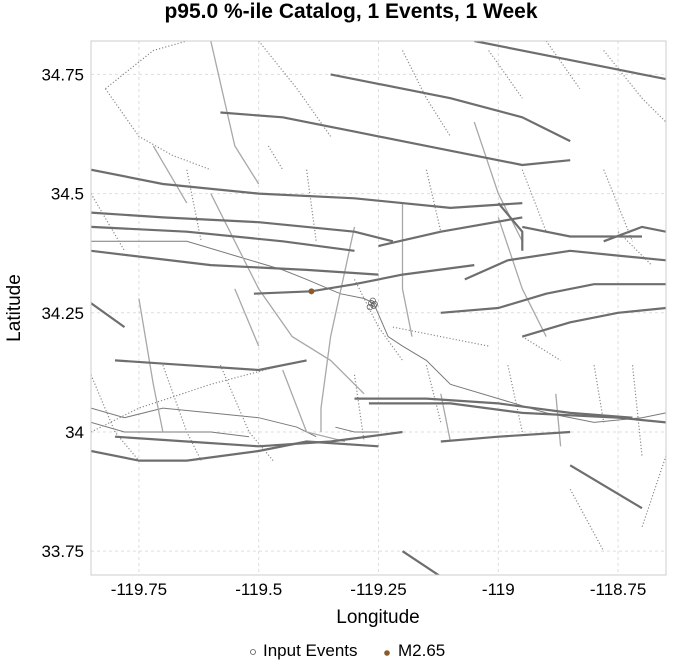 Image resolution: width=700 pixels, height=668 pixels. I want to click on legend: Input Events M2.65, so click(347, 650).